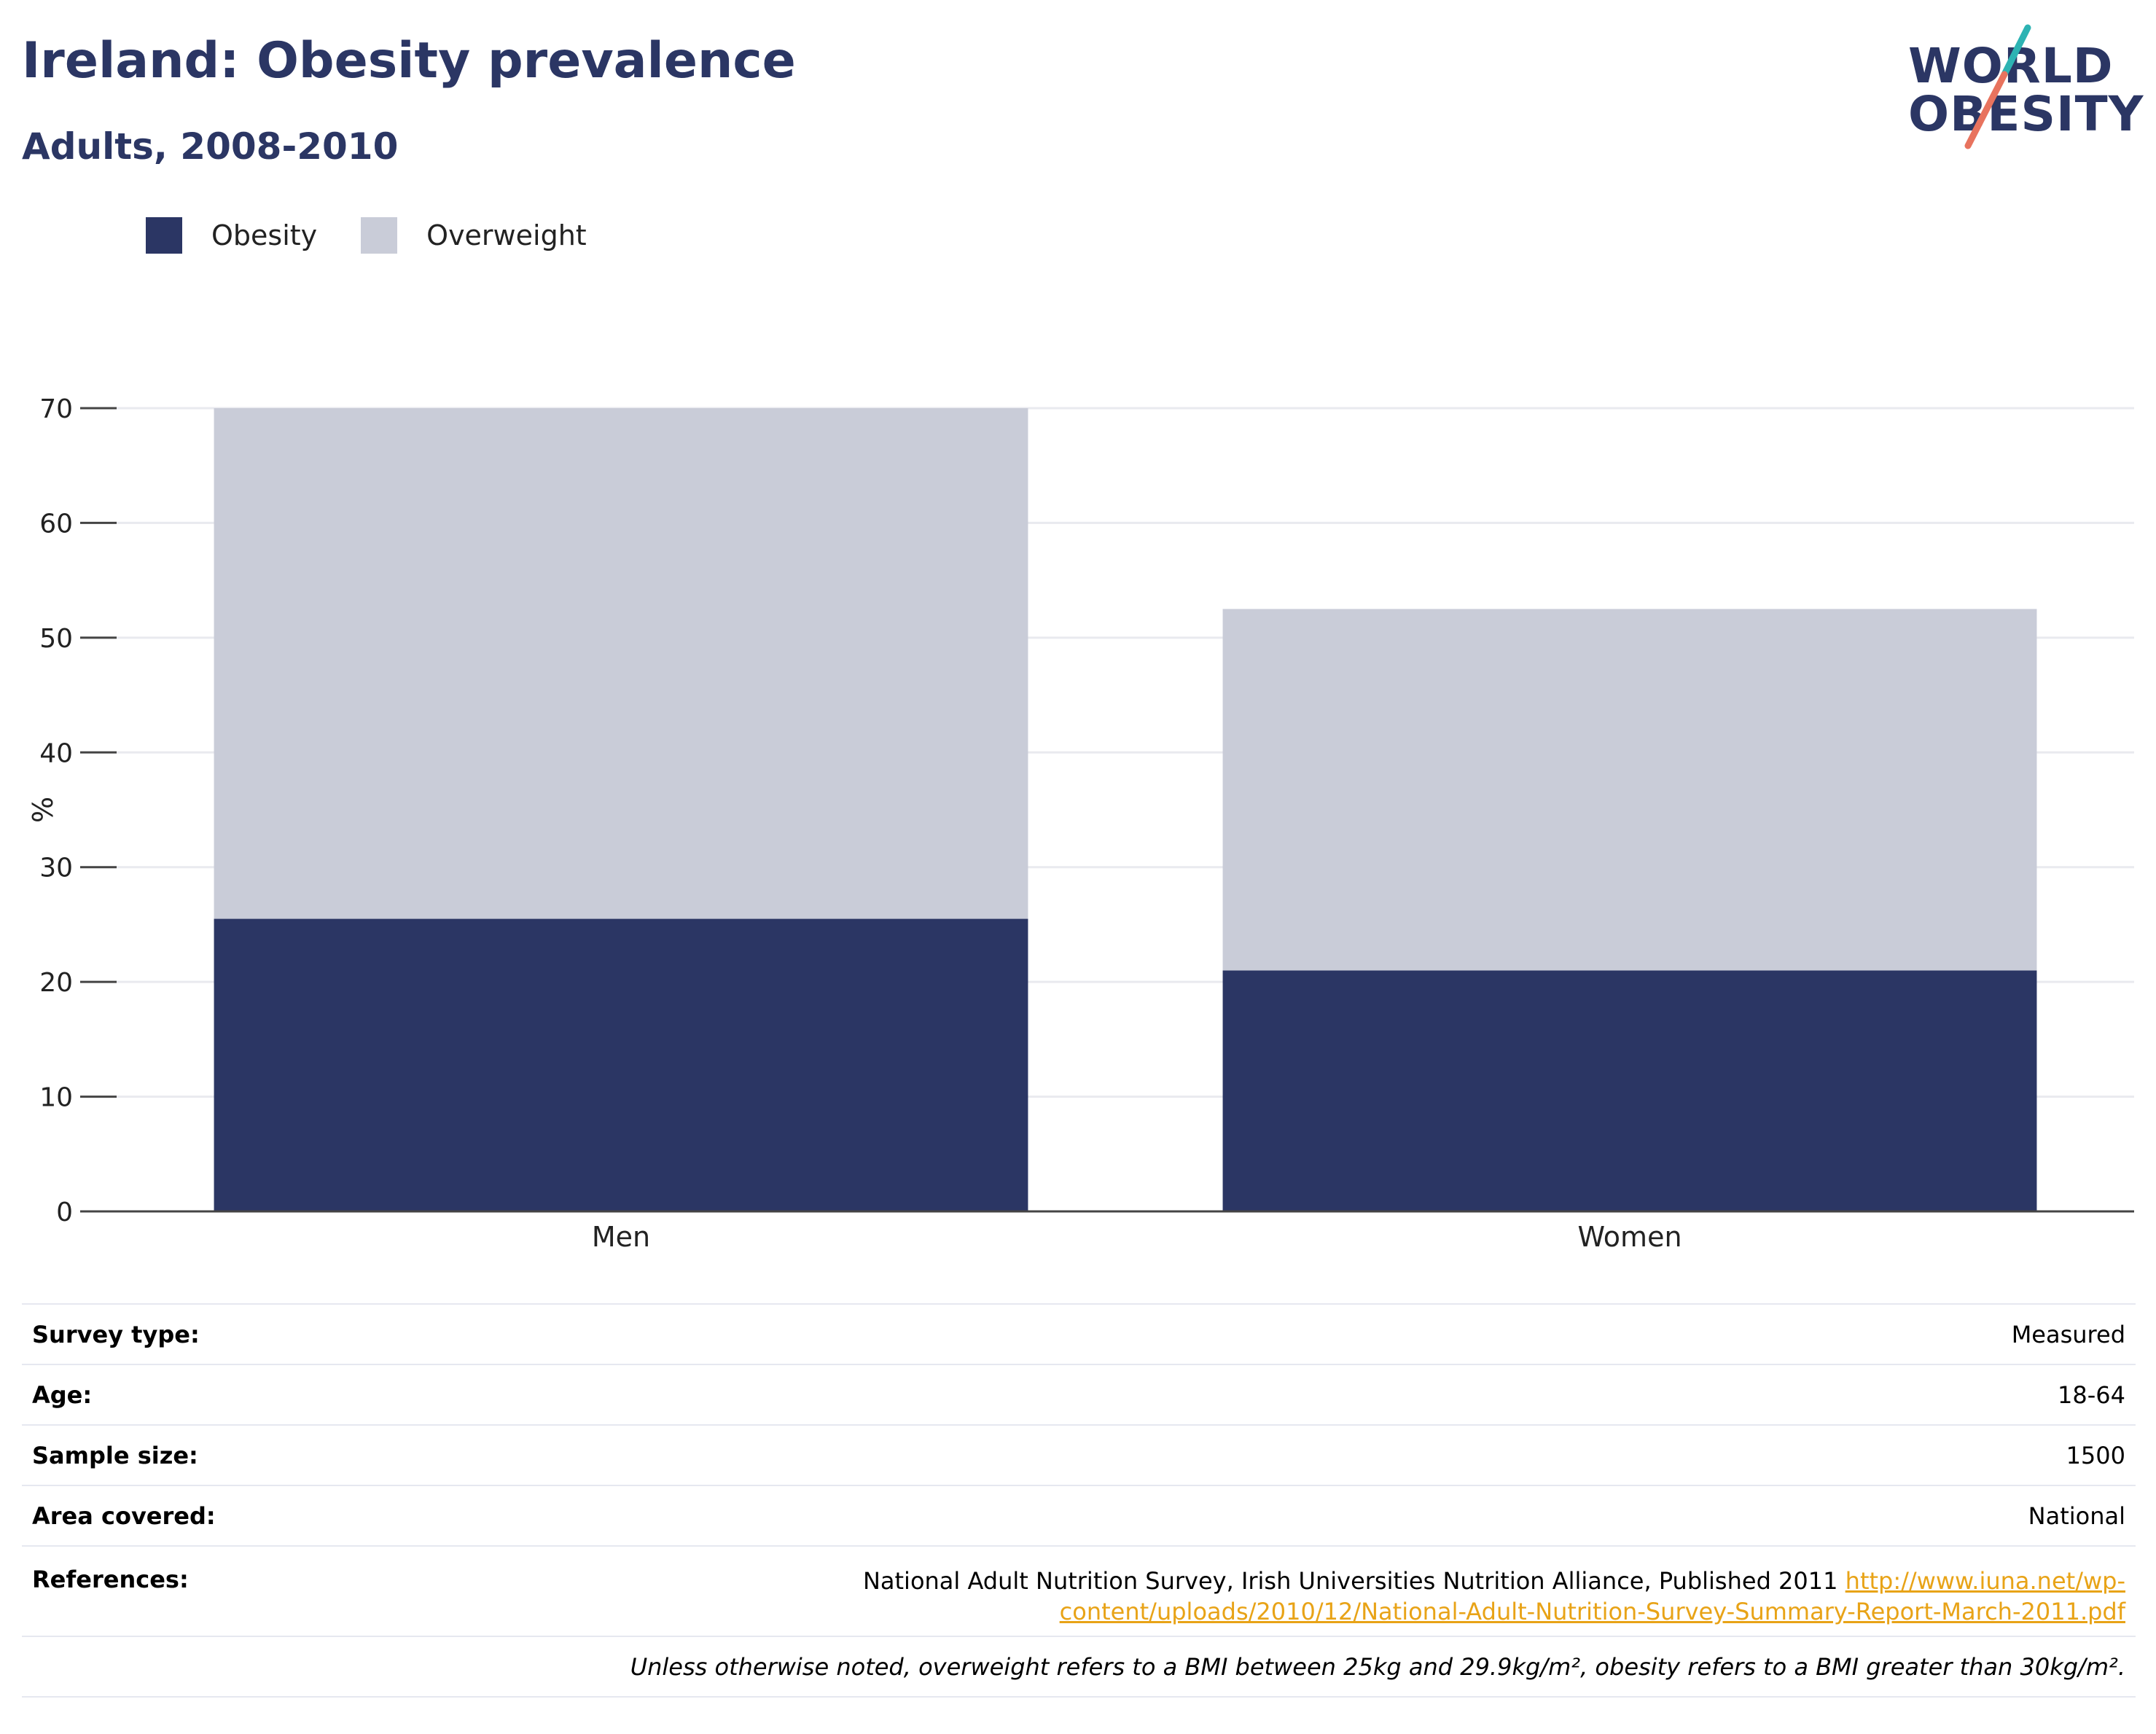 The height and width of the screenshot is (1734, 2156). Describe the element at coordinates (1079, 1454) in the screenshot. I see `info-row-sample-size: Sample size: 1500` at that location.